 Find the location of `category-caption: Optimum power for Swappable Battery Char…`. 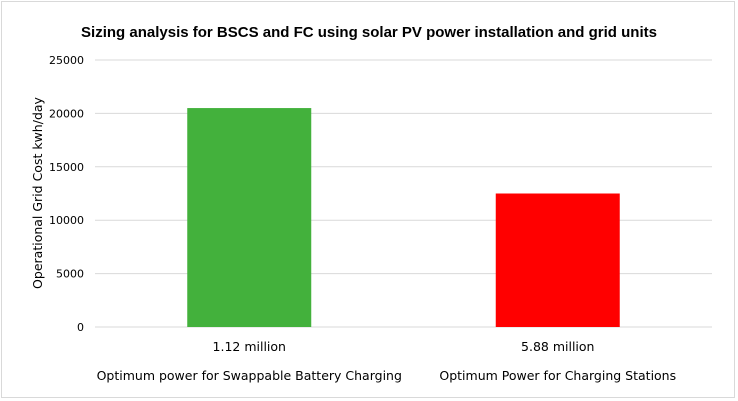

category-caption: Optimum power for Swappable Battery Char… is located at coordinates (249, 375).